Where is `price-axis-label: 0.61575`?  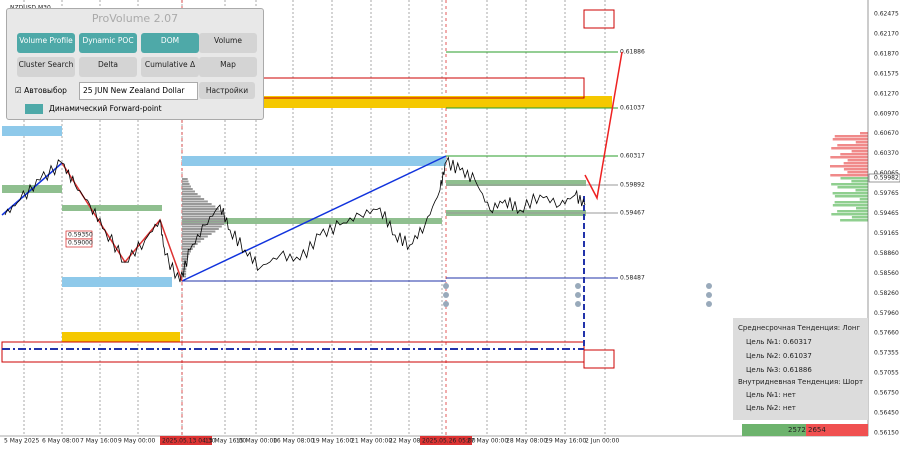 price-axis-label: 0.61575 is located at coordinates (886, 73).